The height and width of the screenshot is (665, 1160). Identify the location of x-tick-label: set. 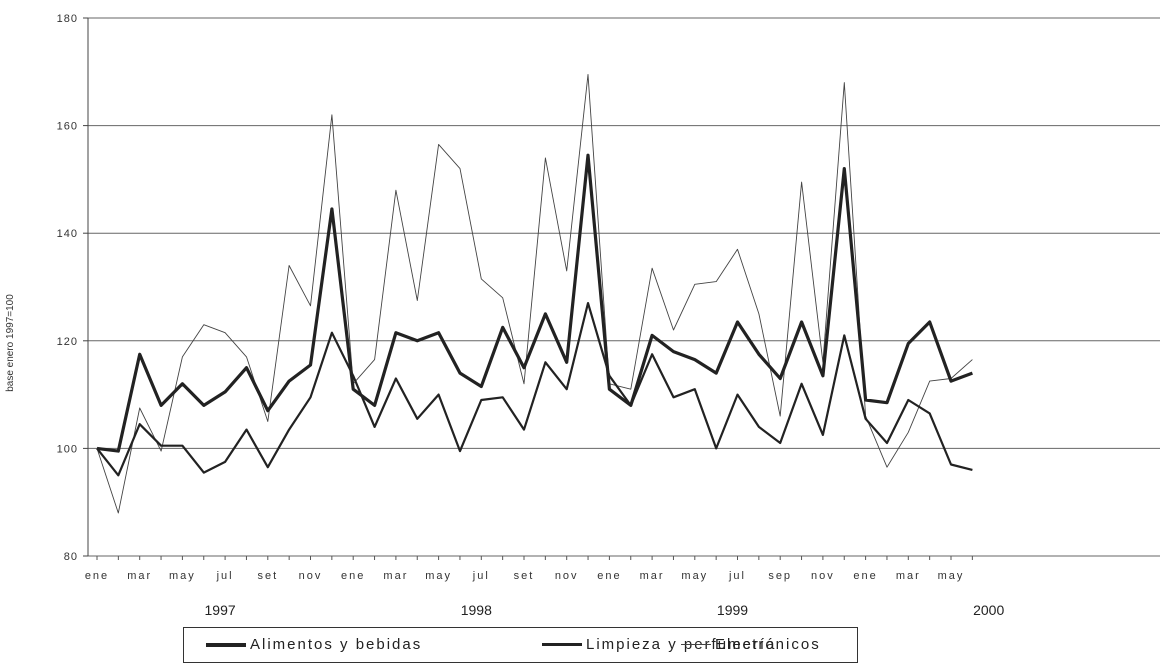
(524, 576).